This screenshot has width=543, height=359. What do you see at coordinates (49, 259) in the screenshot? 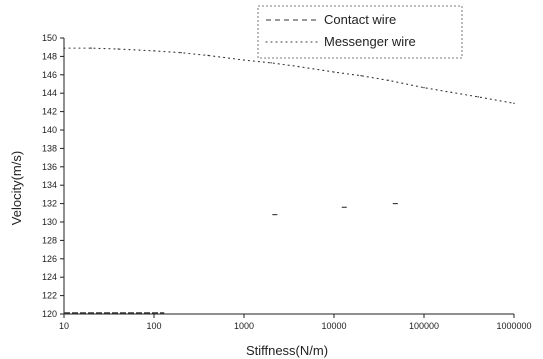
I see `y-tick-label: 126` at bounding box center [49, 259].